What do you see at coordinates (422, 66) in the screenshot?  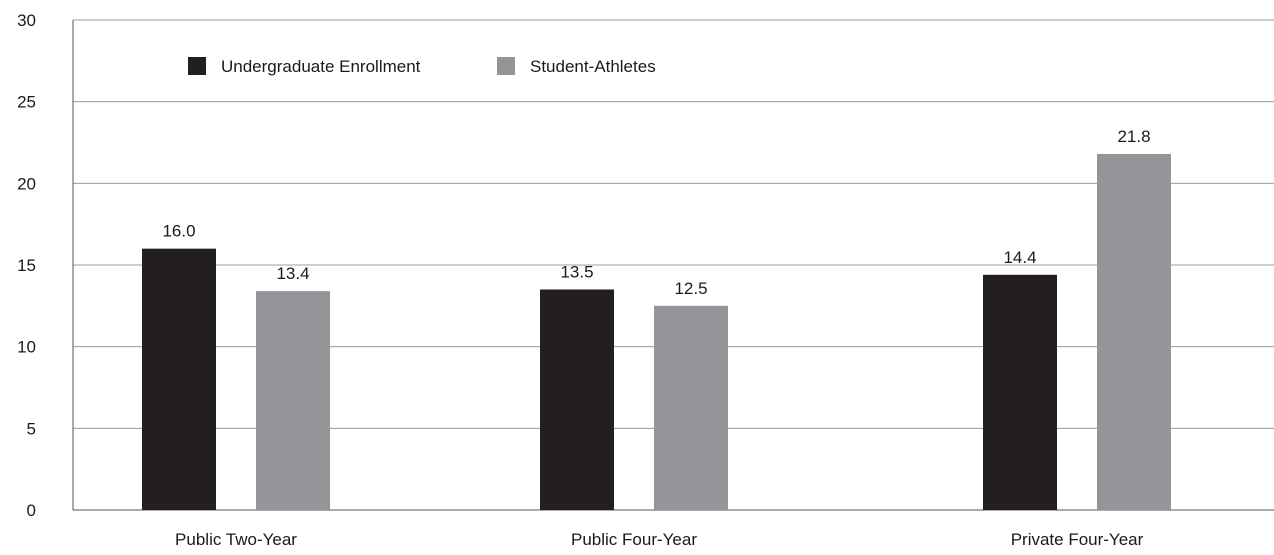 I see `legend: Undergraduate Enrollment Student-Athletes` at bounding box center [422, 66].